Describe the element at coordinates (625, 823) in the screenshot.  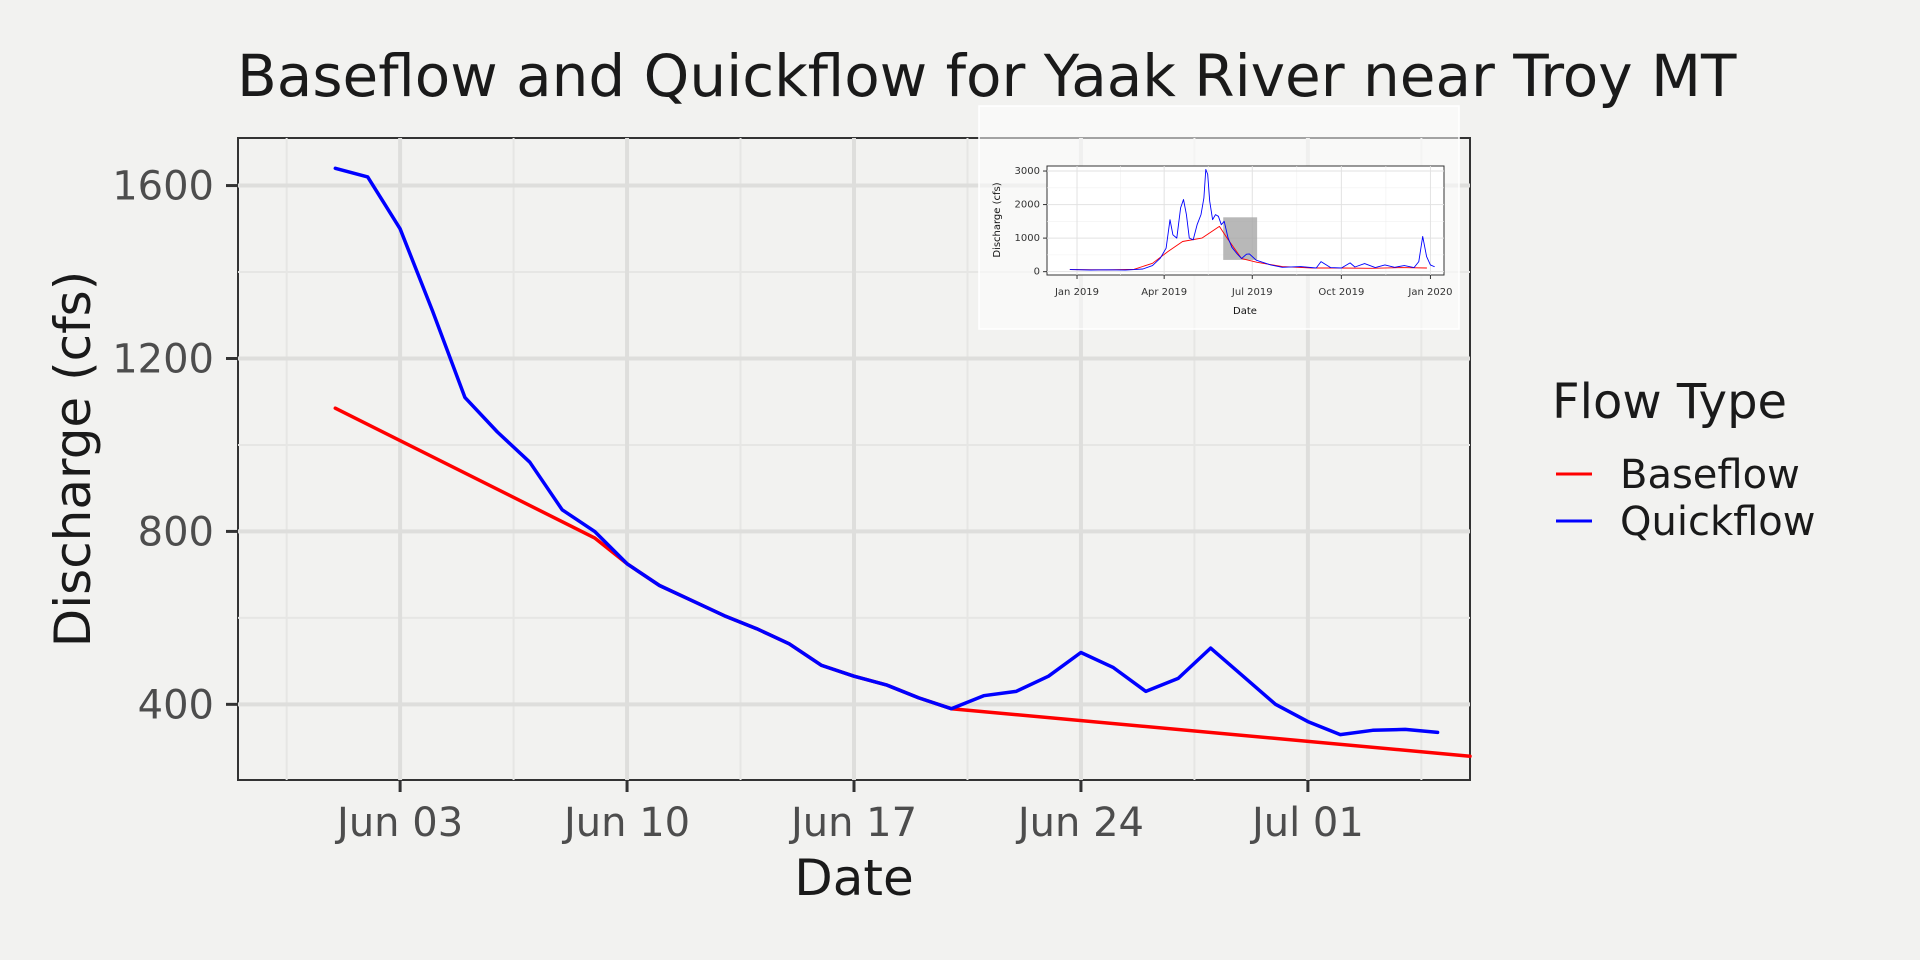
I see `x-tick-label: Jun 10` at that location.